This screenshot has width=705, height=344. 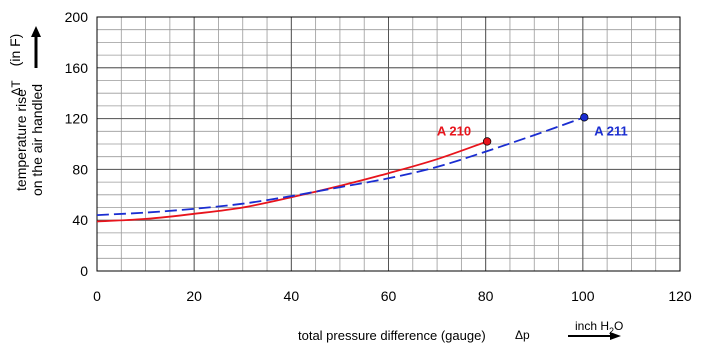 I want to click on x-tick-label: 80, so click(x=486, y=296).